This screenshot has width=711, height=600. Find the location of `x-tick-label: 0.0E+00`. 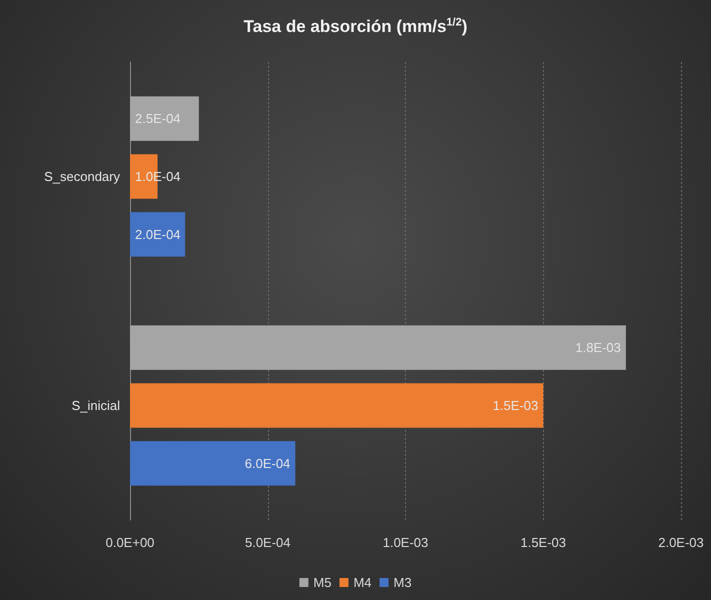

x-tick-label: 0.0E+00 is located at coordinates (130, 542).